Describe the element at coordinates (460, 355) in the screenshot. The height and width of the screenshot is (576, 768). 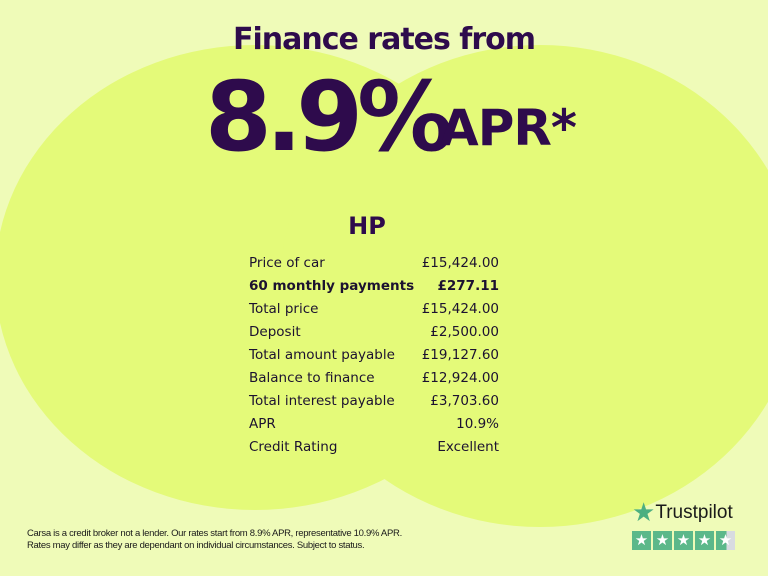
I see `row-value: £19,127.60` at that location.